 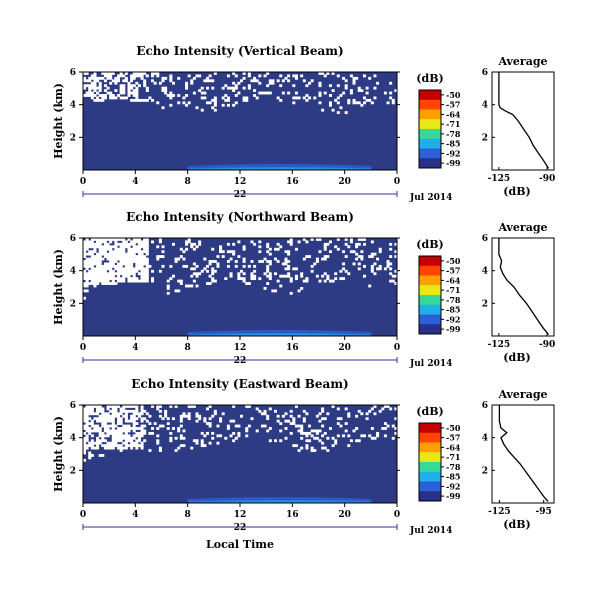 What do you see at coordinates (438, 120) in the screenshot?
I see `colorbar: (dB)-50-57-64-71-78-85-92-99` at bounding box center [438, 120].